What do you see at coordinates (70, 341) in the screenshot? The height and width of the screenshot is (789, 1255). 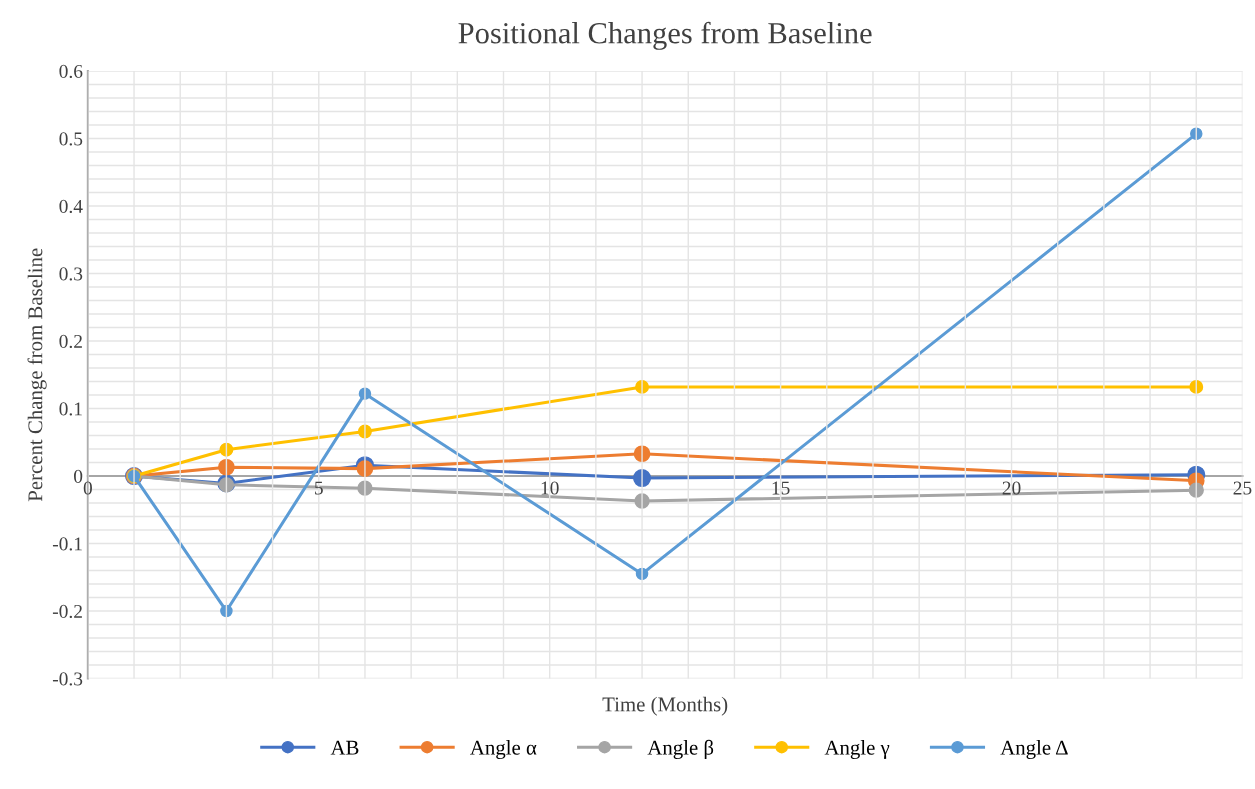 I see `y-tick-label: 0.2` at bounding box center [70, 341].